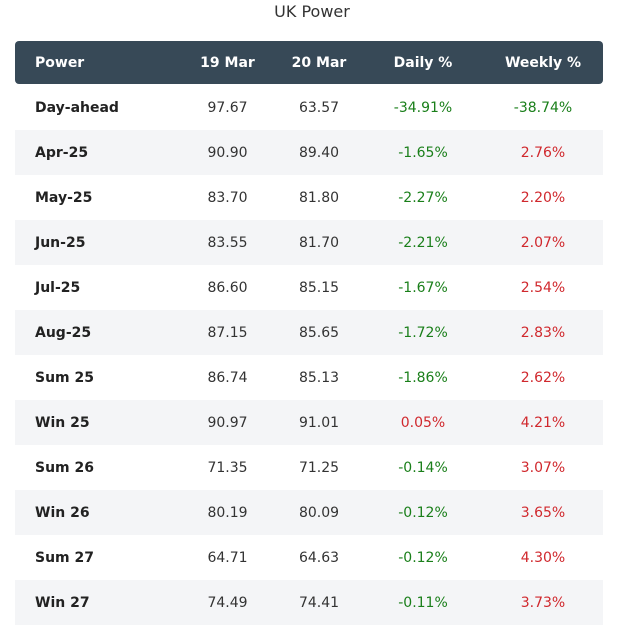  I want to click on cell-19-mar: 86.74, so click(227, 377).